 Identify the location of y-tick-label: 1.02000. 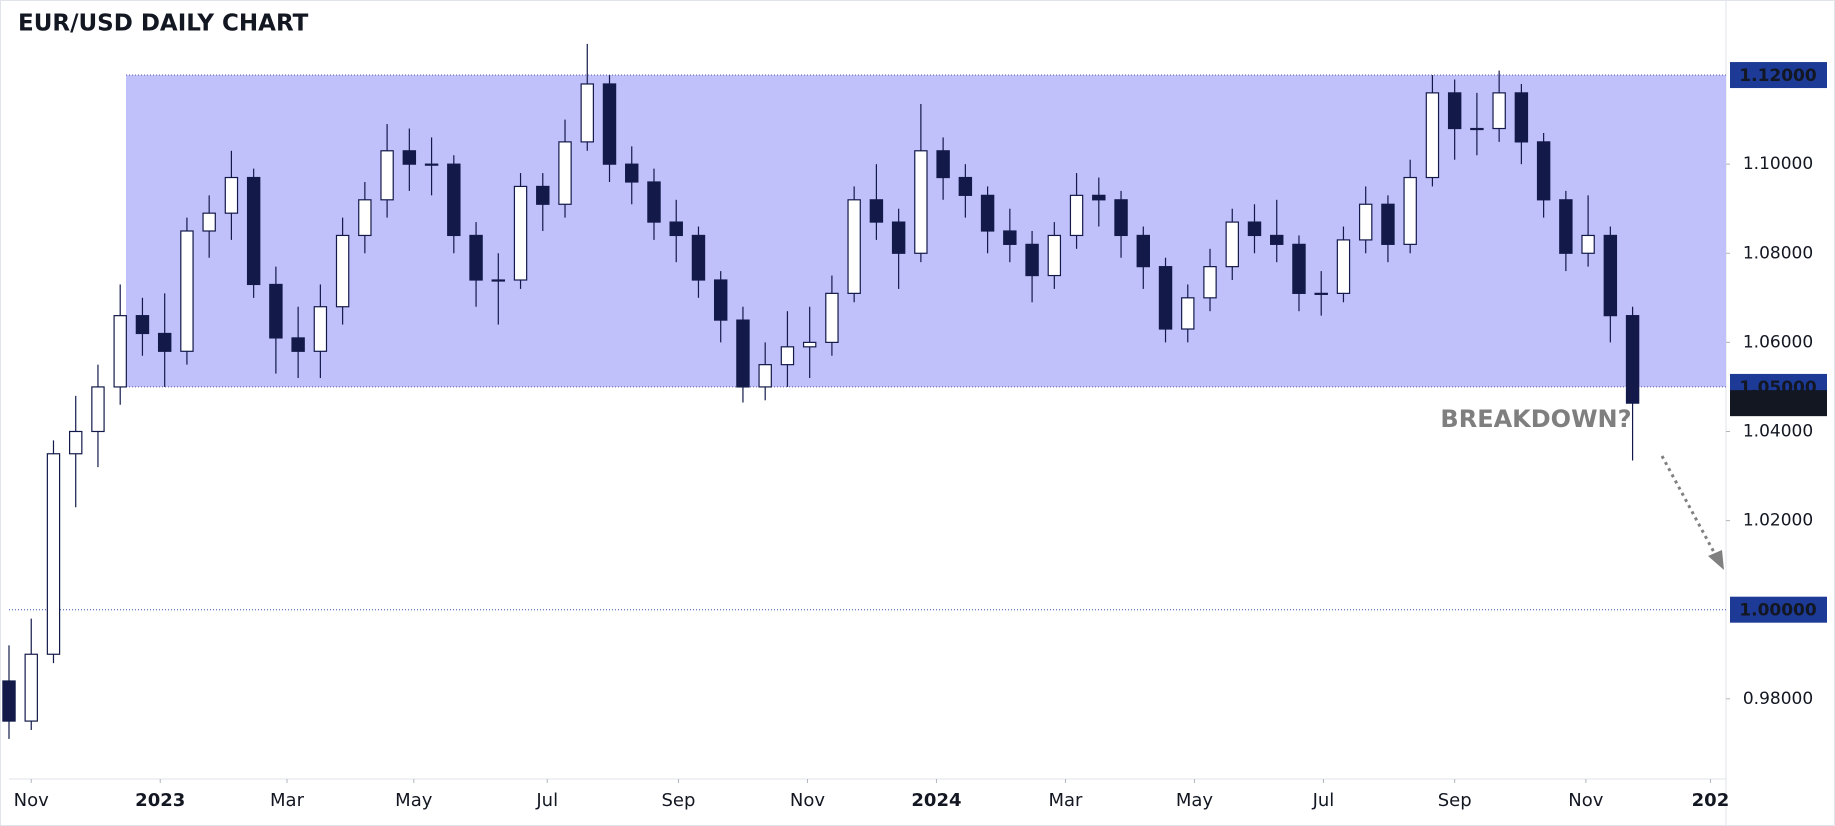
(1778, 521).